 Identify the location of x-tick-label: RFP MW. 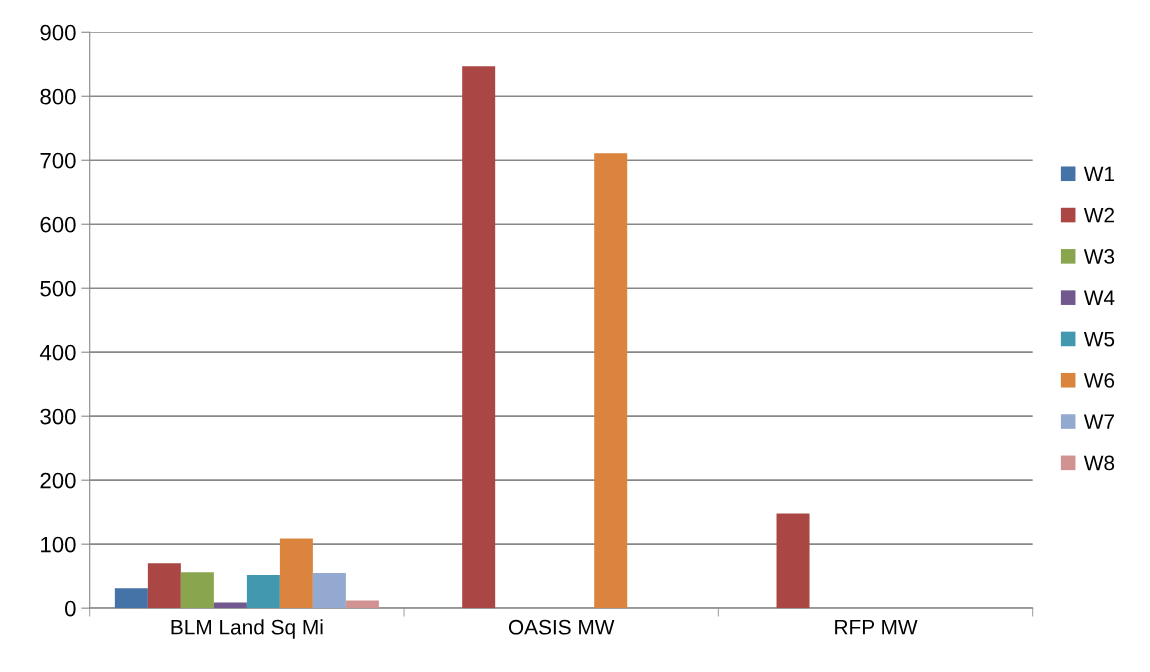
(876, 627).